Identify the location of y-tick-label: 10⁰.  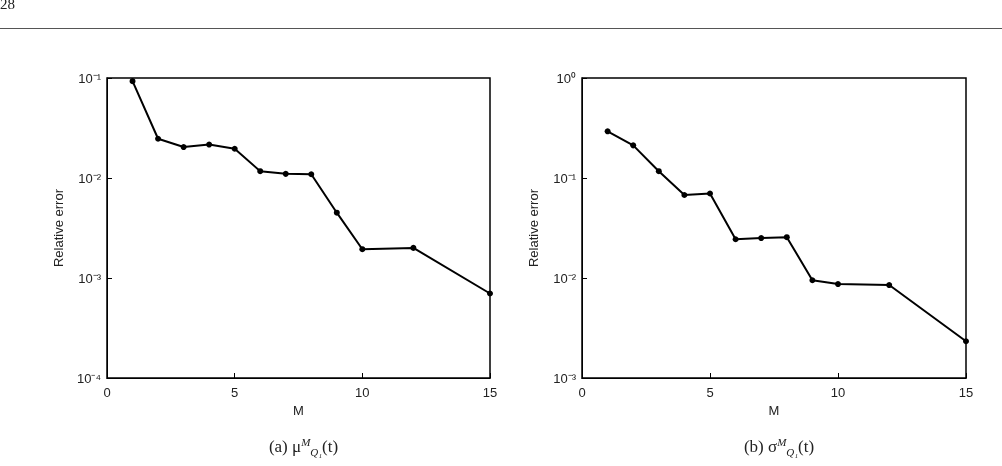
(566, 78).